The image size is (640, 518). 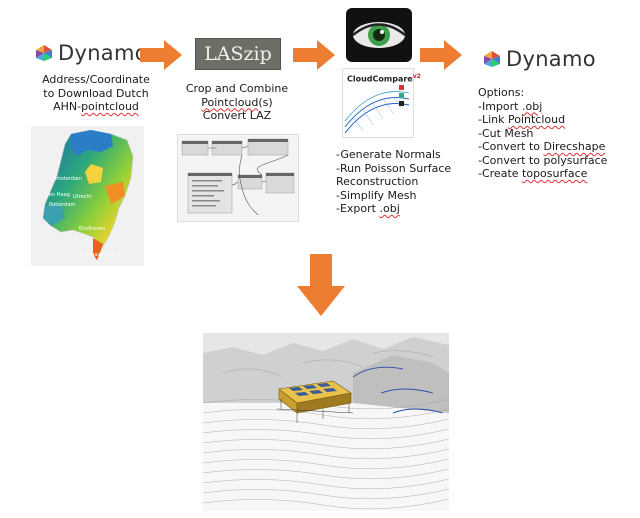 I want to click on terrain-render-image, so click(x=326, y=421).